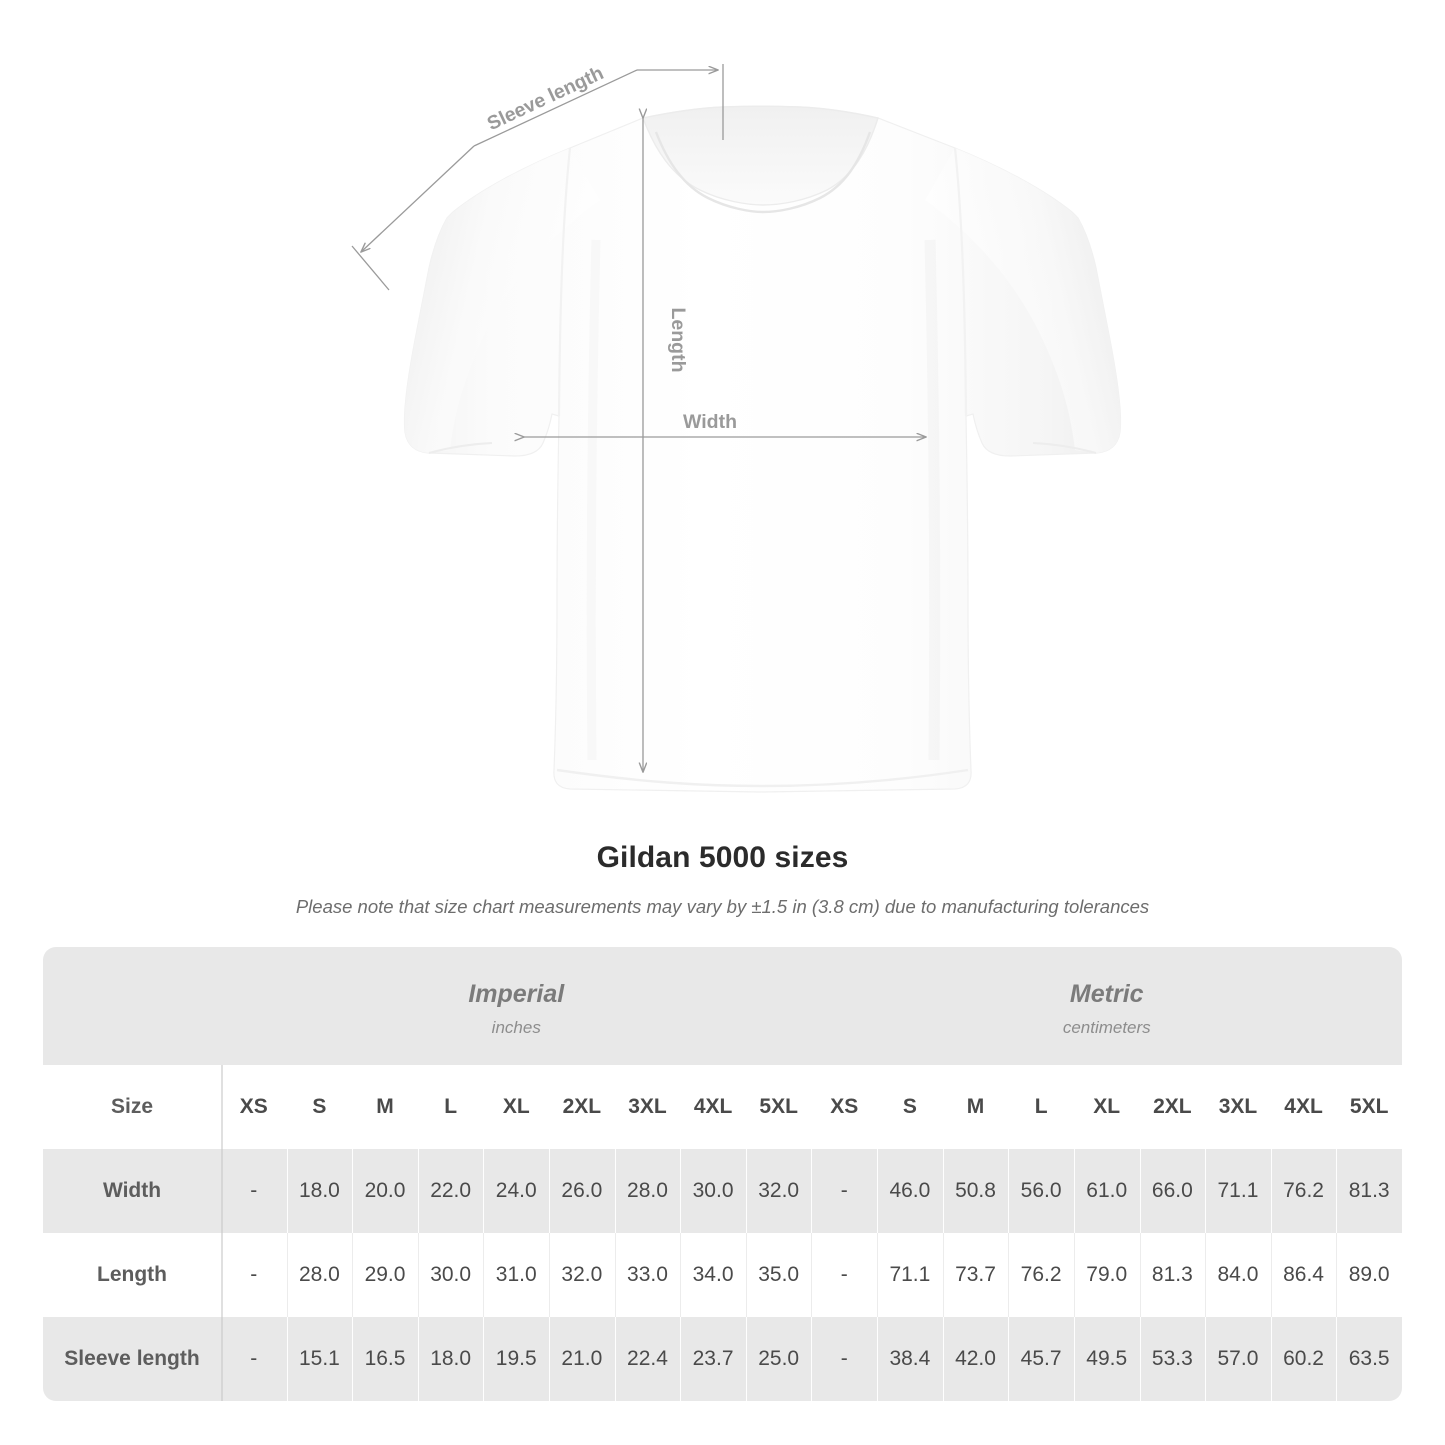 This screenshot has width=1445, height=1445. I want to click on size-header-2xl-metric: 2XL, so click(1172, 1107).